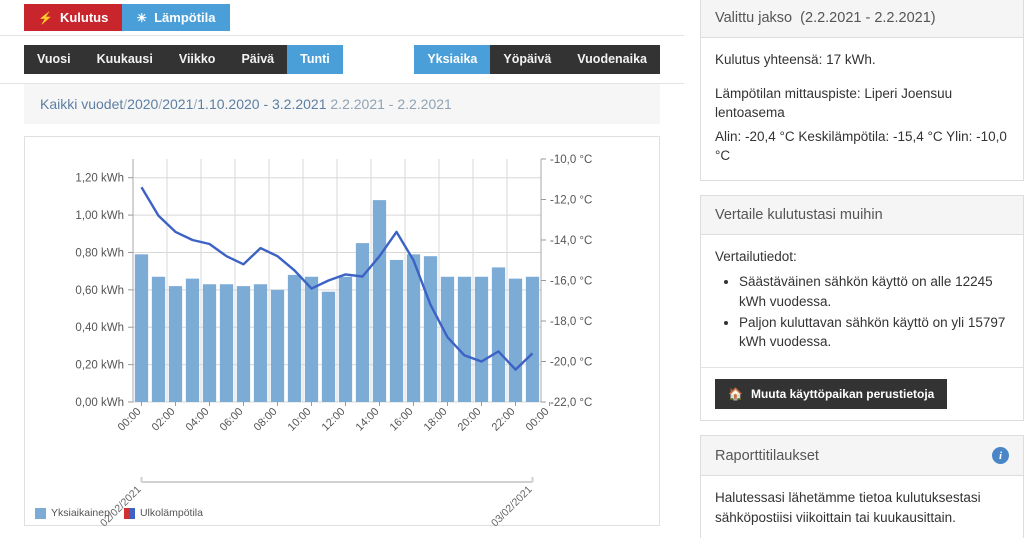 This screenshot has width=1024, height=538. I want to click on svg-text: -20,0 °C, so click(571, 363).